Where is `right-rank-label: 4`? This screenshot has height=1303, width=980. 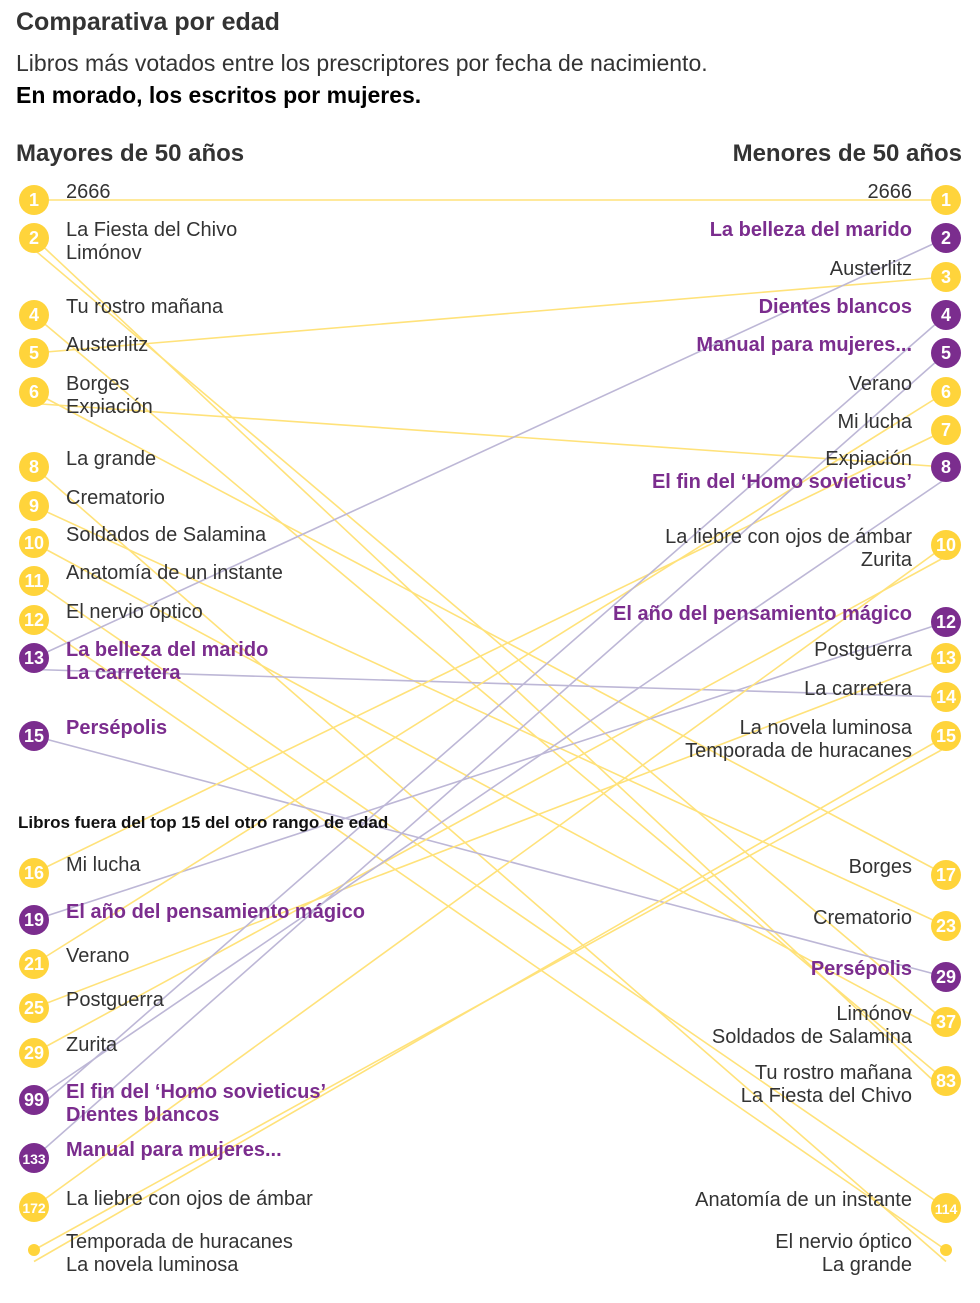 right-rank-label: 4 is located at coordinates (946, 315).